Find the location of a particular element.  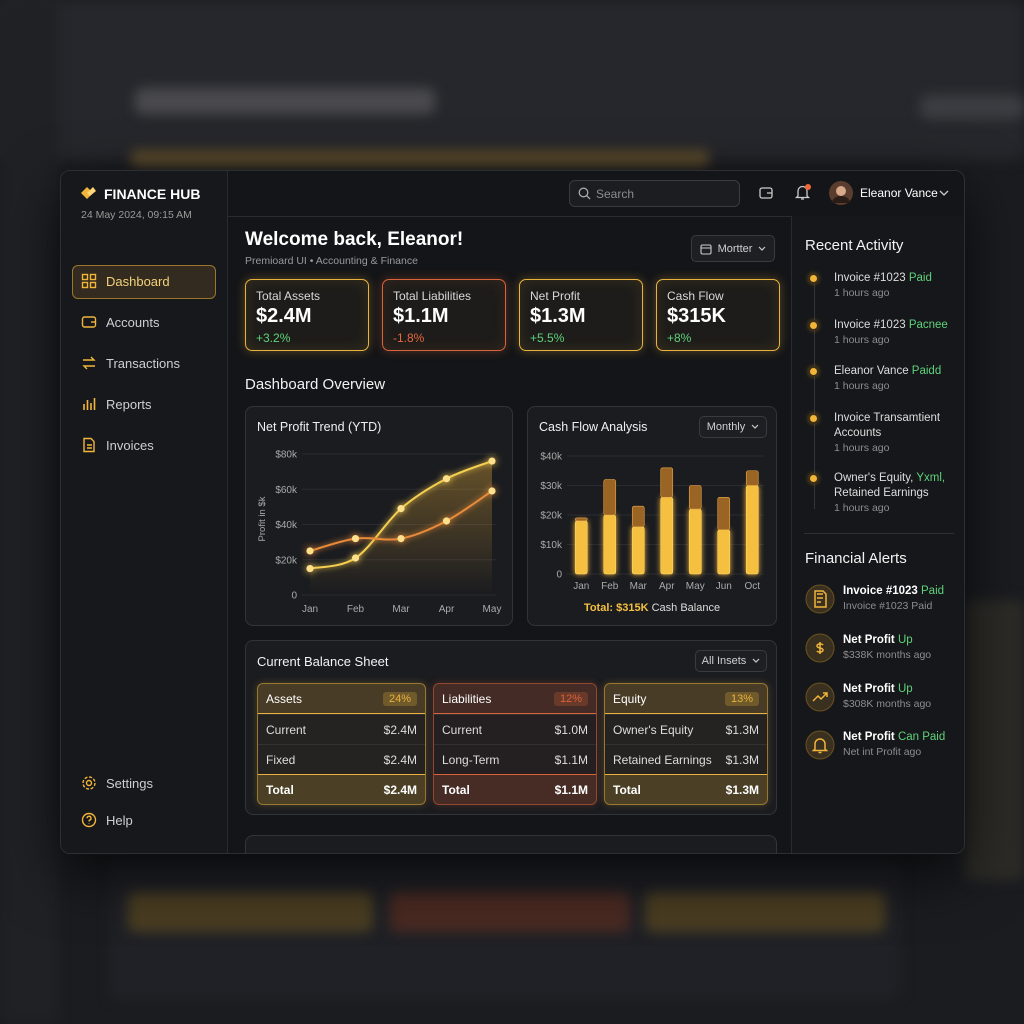

x-tick-label: Apr is located at coordinates (667, 586).